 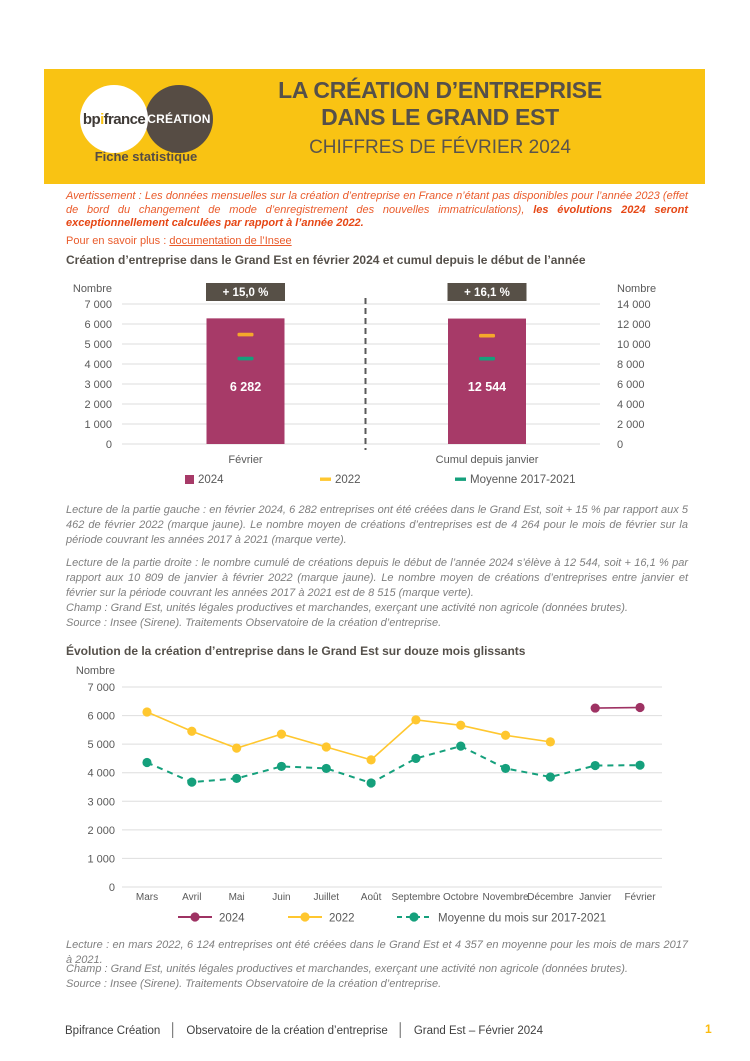 What do you see at coordinates (147, 897) in the screenshot?
I see `month-label: Mars` at bounding box center [147, 897].